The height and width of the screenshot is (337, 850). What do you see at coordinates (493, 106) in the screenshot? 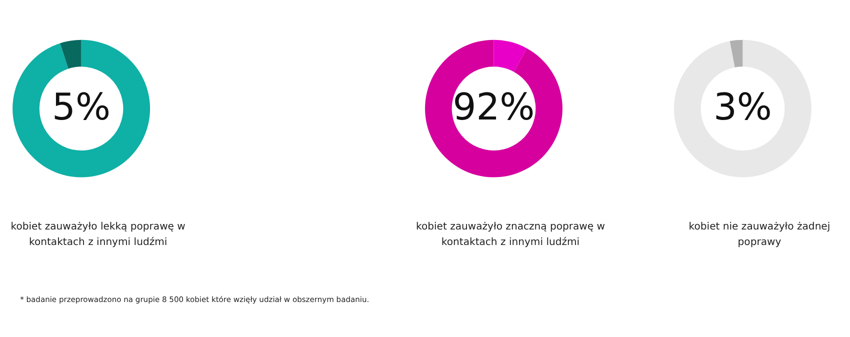
I see `data-label: 92%` at bounding box center [493, 106].